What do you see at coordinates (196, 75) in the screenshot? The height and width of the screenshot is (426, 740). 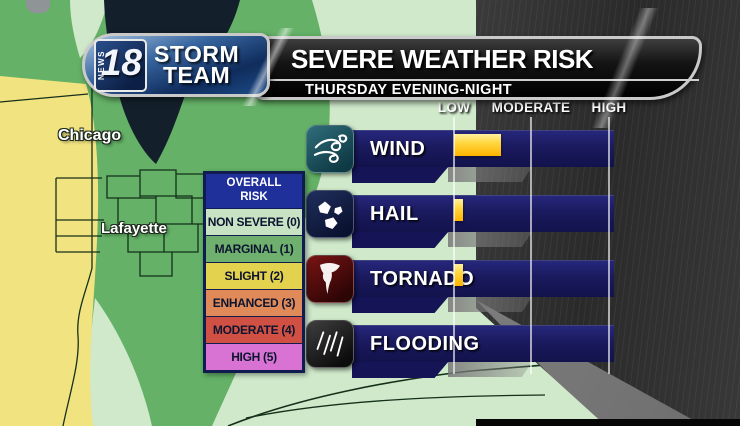 I see `team-text: TEAM` at bounding box center [196, 75].